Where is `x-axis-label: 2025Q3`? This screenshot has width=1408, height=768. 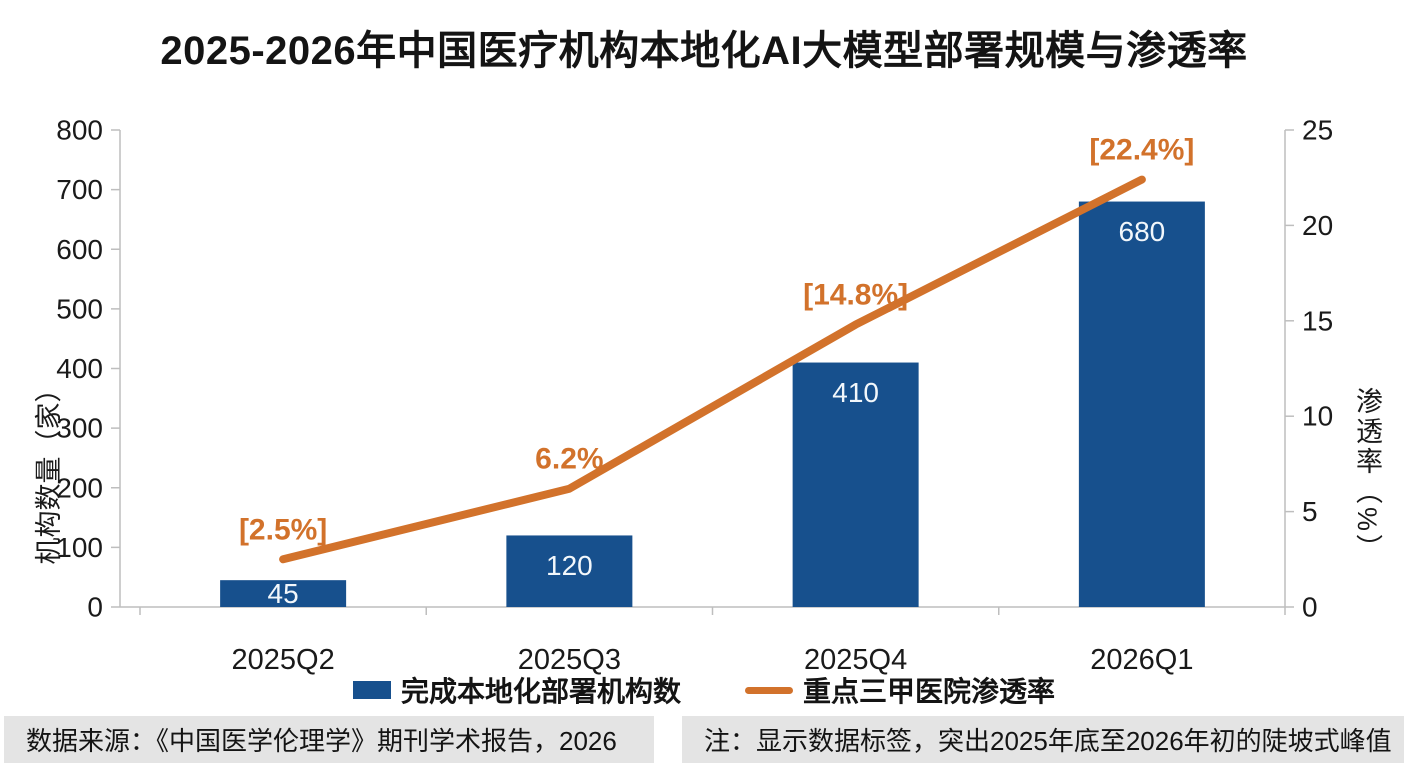
x-axis-label: 2025Q3 is located at coordinates (569, 660).